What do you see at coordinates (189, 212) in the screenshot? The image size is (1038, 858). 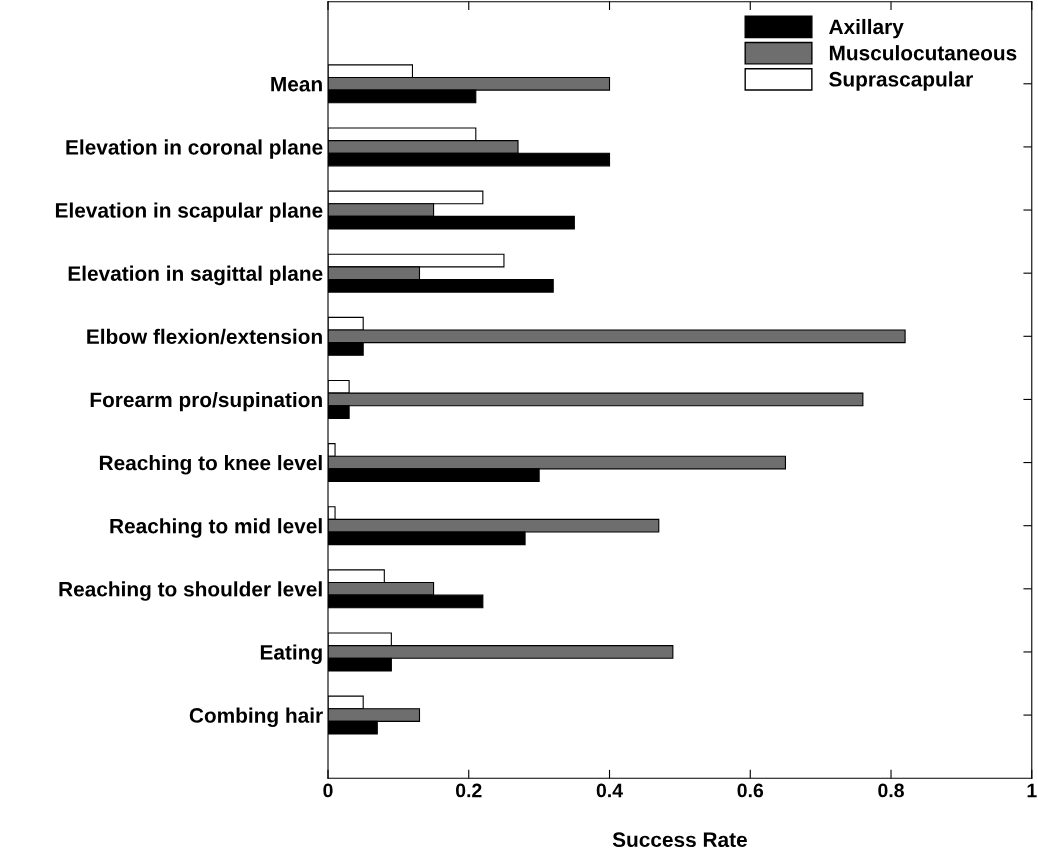 I see `y-tick-label: Elevation in scapular plane` at bounding box center [189, 212].